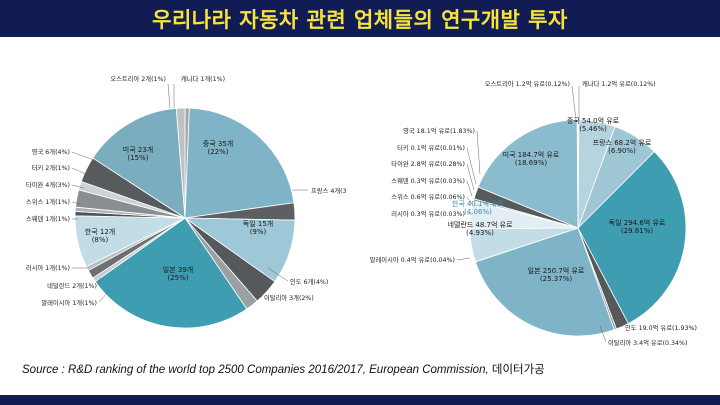 The image size is (720, 405). What do you see at coordinates (518, 370) in the screenshot?
I see `source-suffix: 데이터가공` at bounding box center [518, 370].